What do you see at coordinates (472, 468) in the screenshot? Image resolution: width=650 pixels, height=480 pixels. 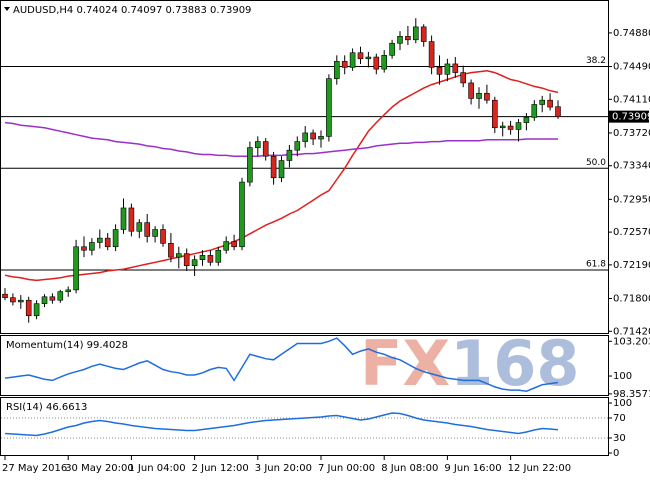 I see `x-tick-label: 9 Jun 16:00` at bounding box center [472, 468].